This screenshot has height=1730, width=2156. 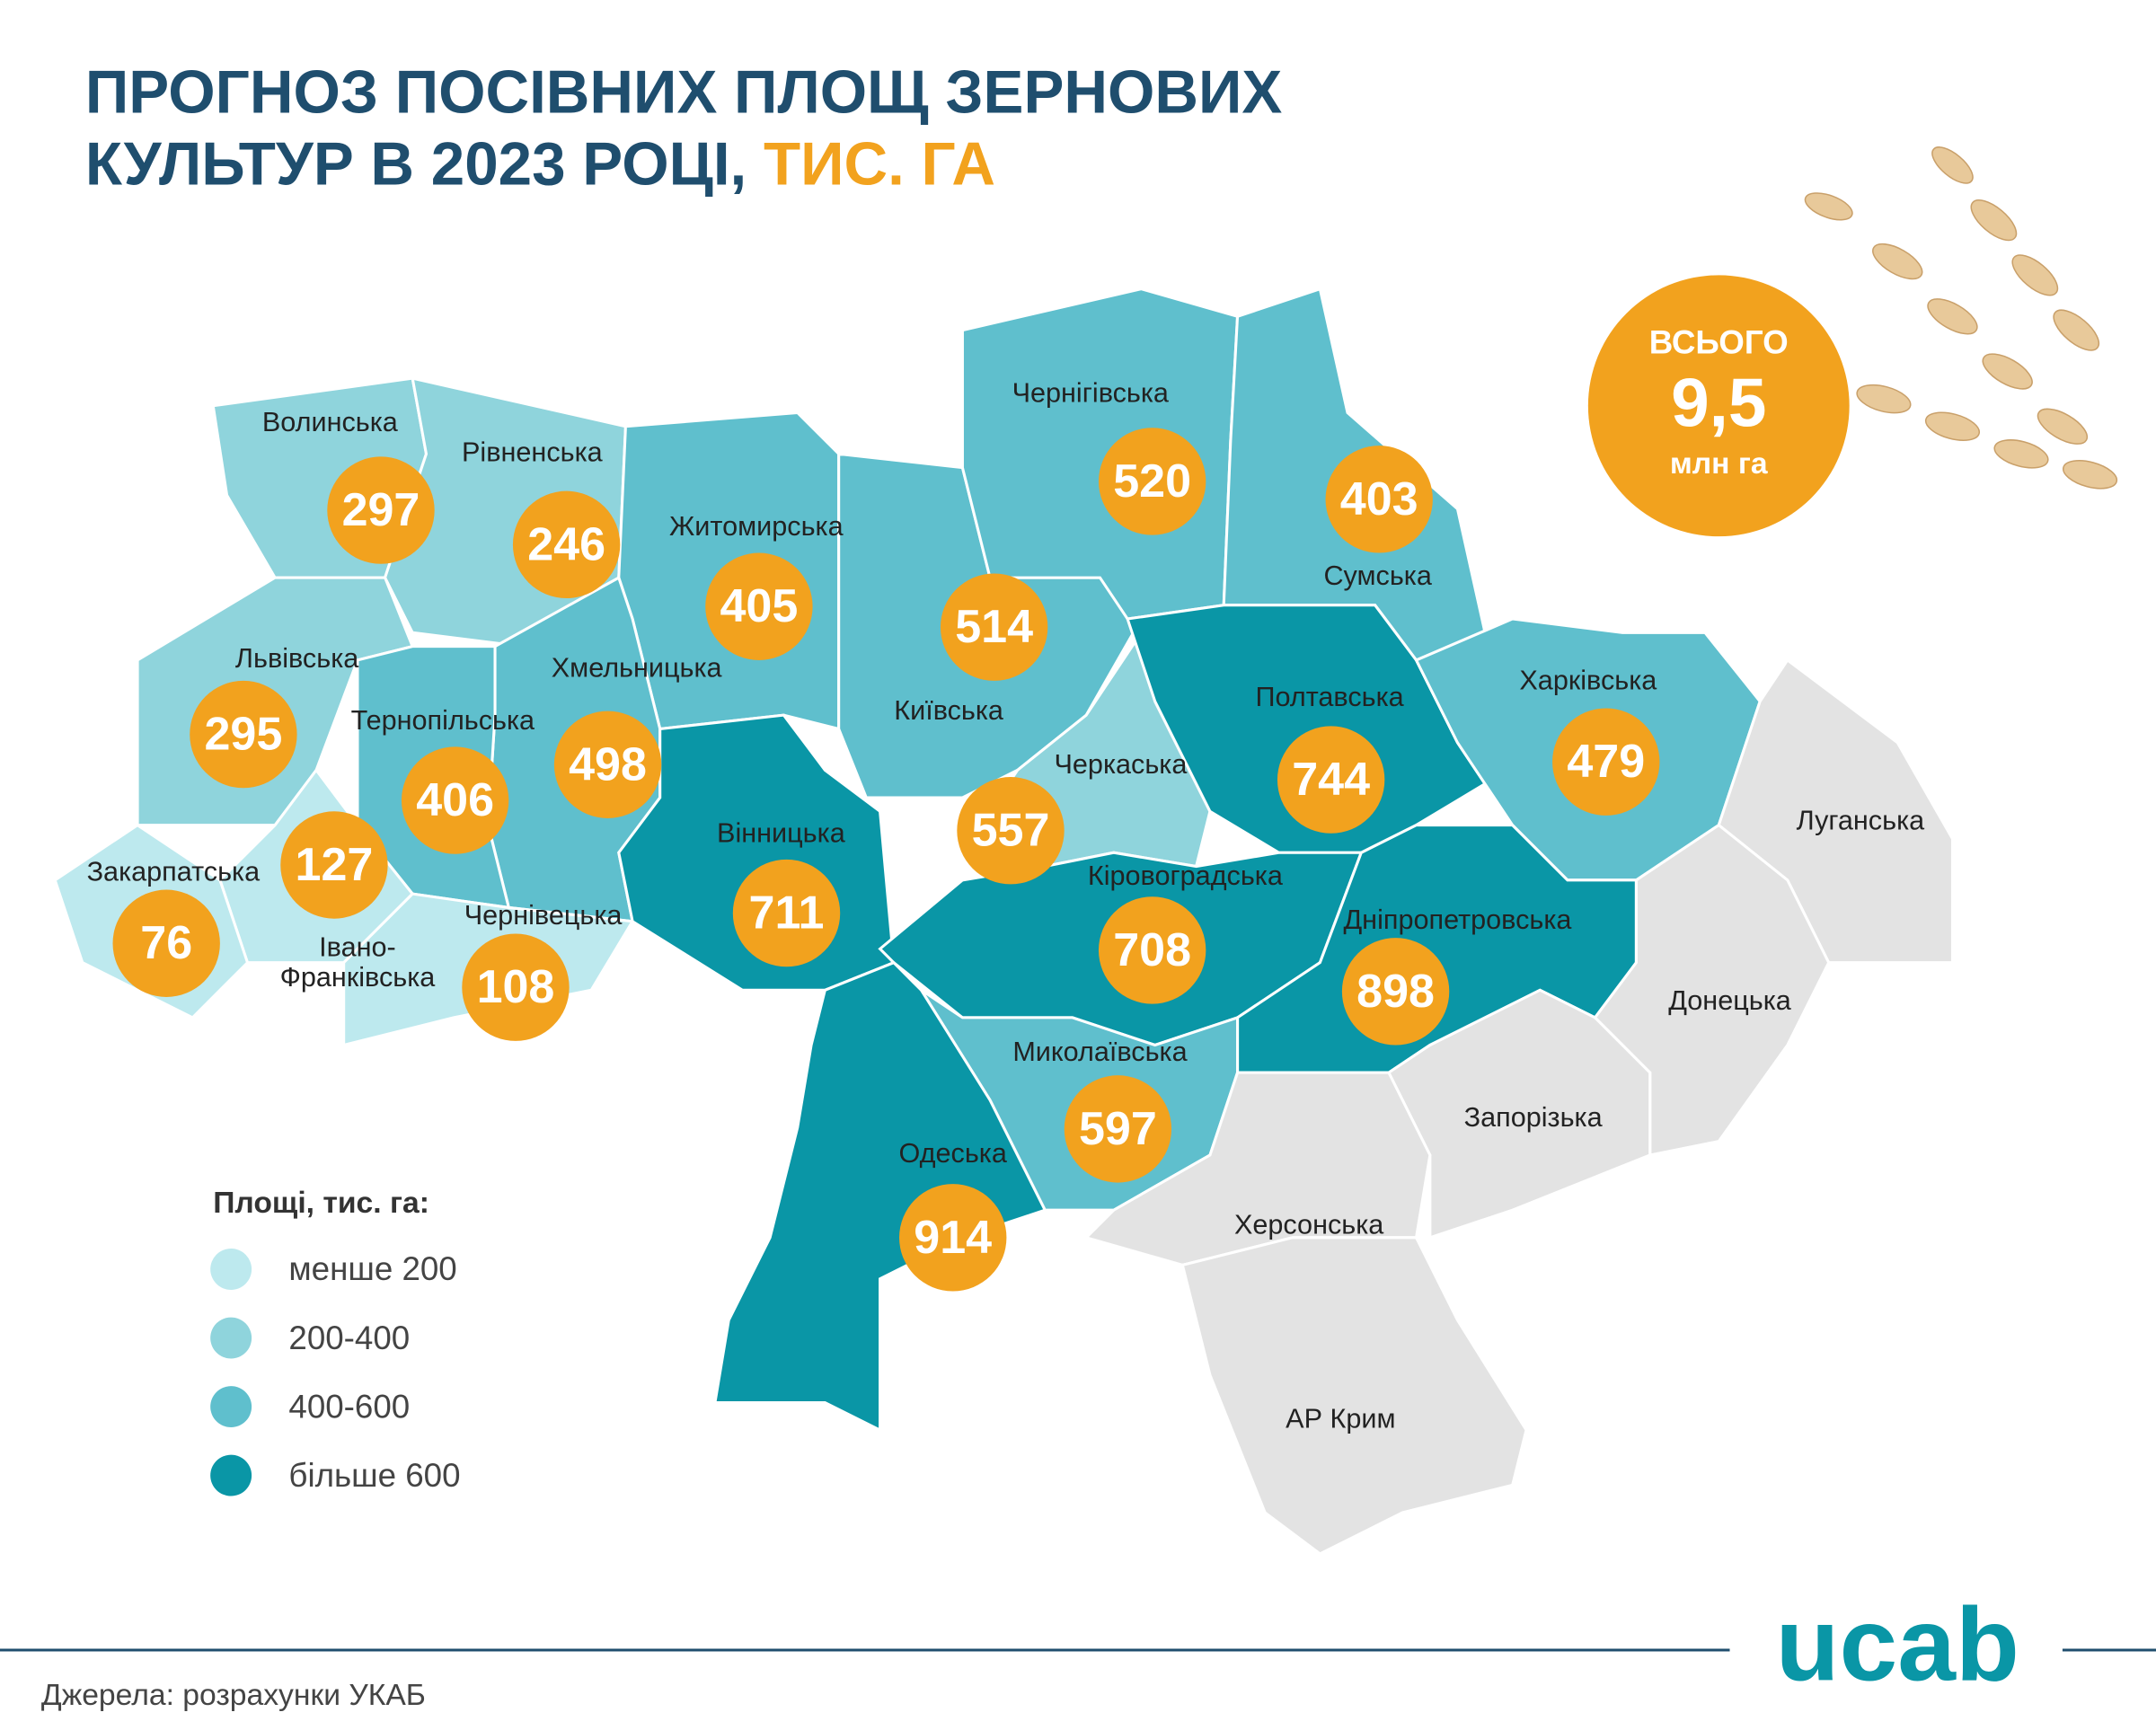 I want to click on value-label: 405, so click(x=759, y=606).